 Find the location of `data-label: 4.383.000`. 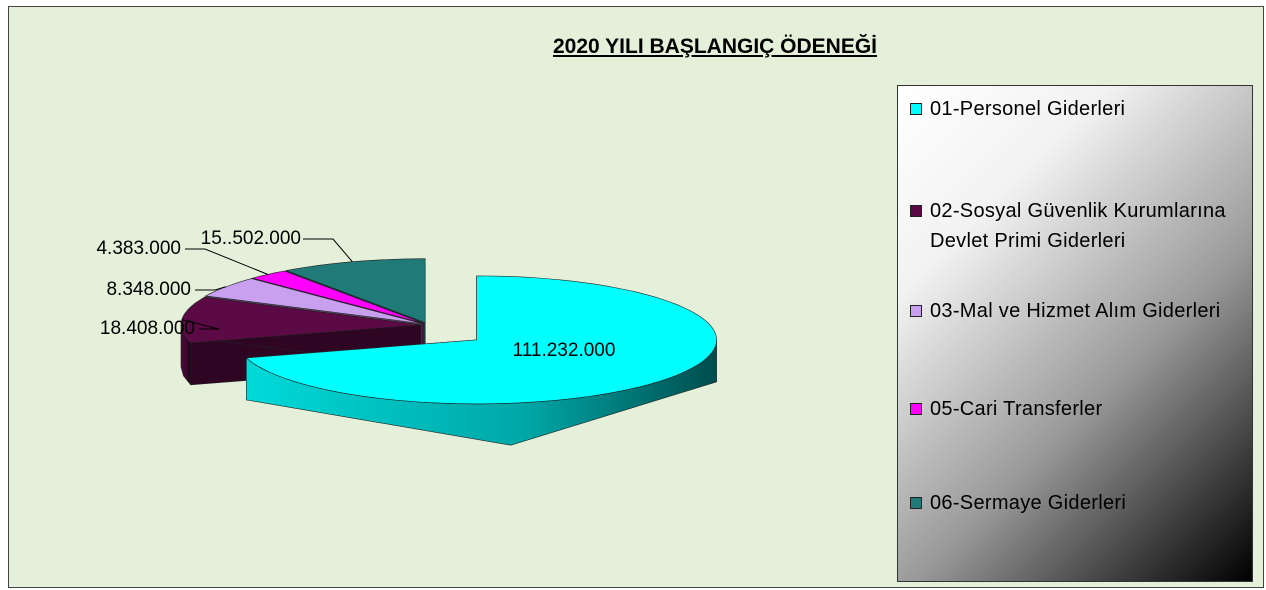

data-label: 4.383.000 is located at coordinates (138, 248).